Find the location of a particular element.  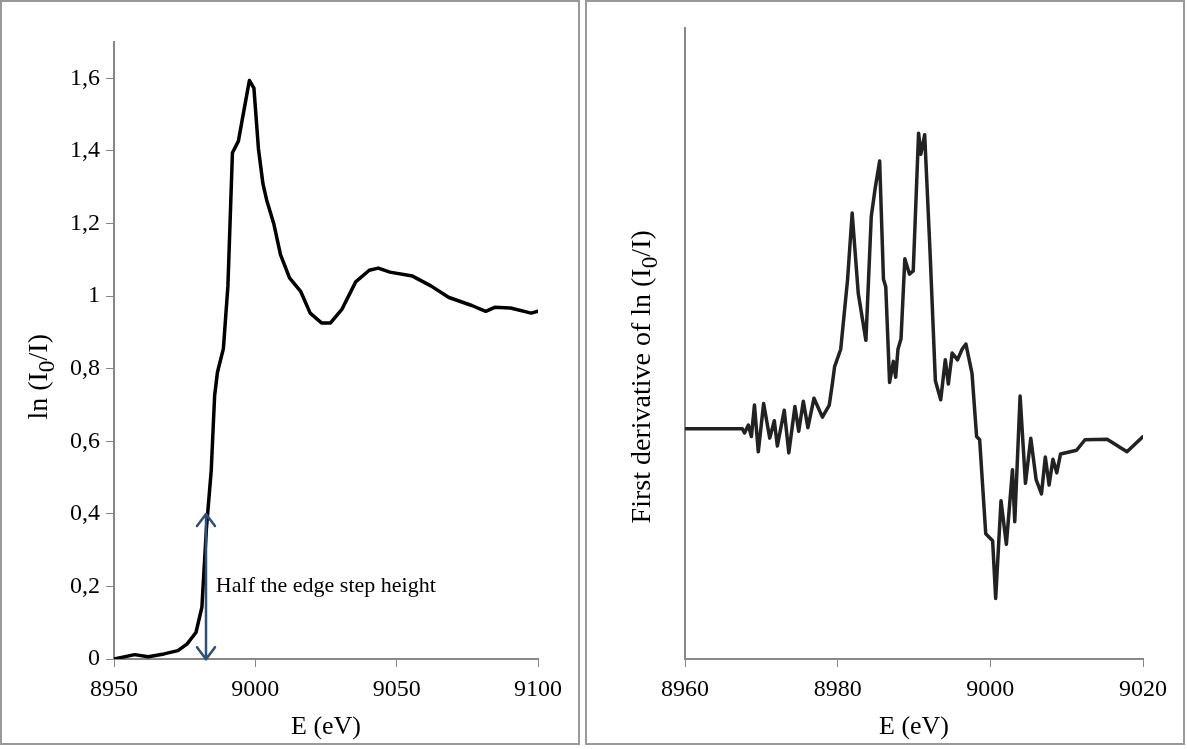

x-tick-label: 9100 is located at coordinates (538, 687).